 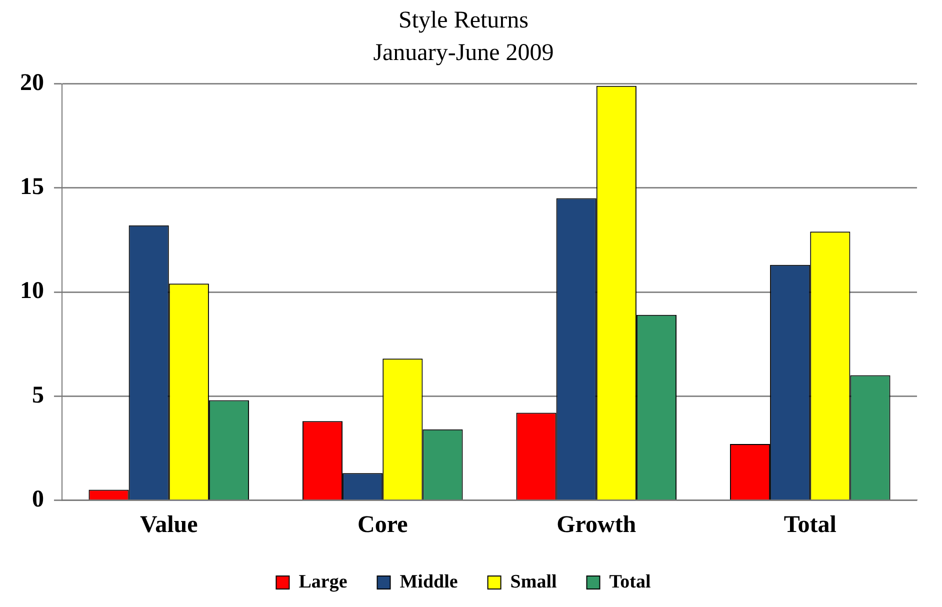 I want to click on legend-label: Middle, so click(x=429, y=581).